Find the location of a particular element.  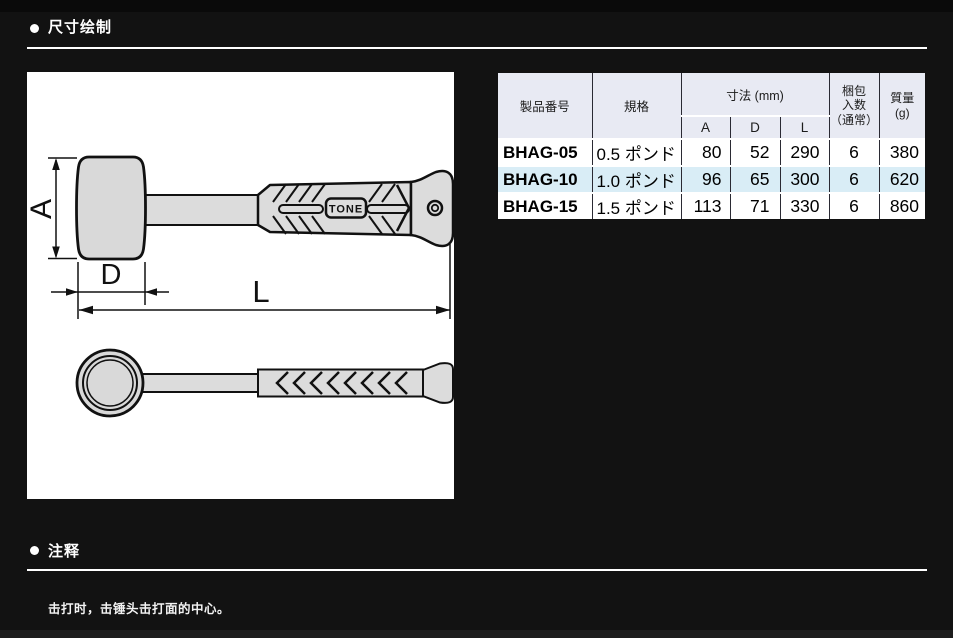

cell-spec: 1.5 ポンド is located at coordinates (636, 206).